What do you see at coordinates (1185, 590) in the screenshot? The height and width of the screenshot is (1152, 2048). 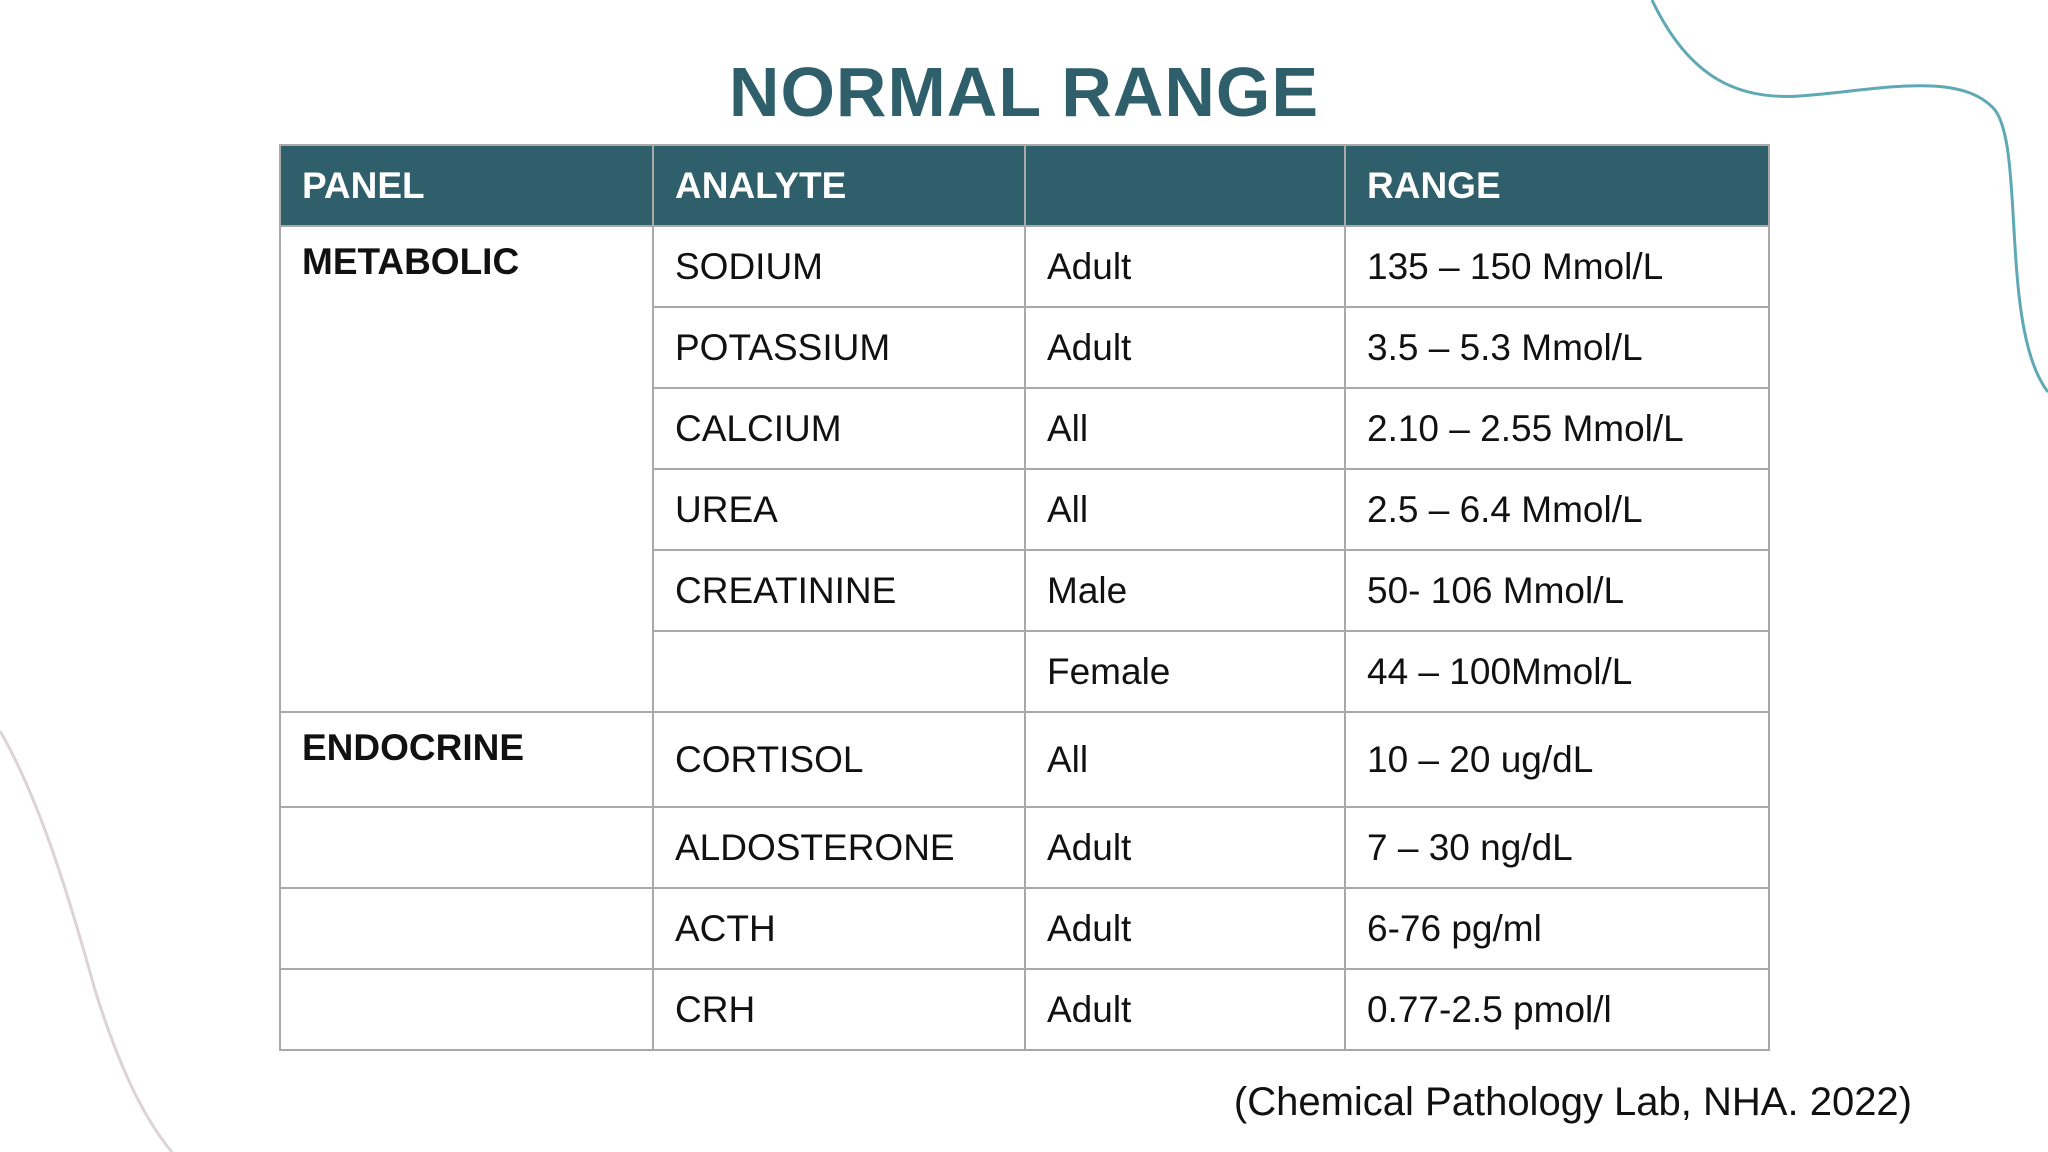 I see `group-cell: Male` at bounding box center [1185, 590].